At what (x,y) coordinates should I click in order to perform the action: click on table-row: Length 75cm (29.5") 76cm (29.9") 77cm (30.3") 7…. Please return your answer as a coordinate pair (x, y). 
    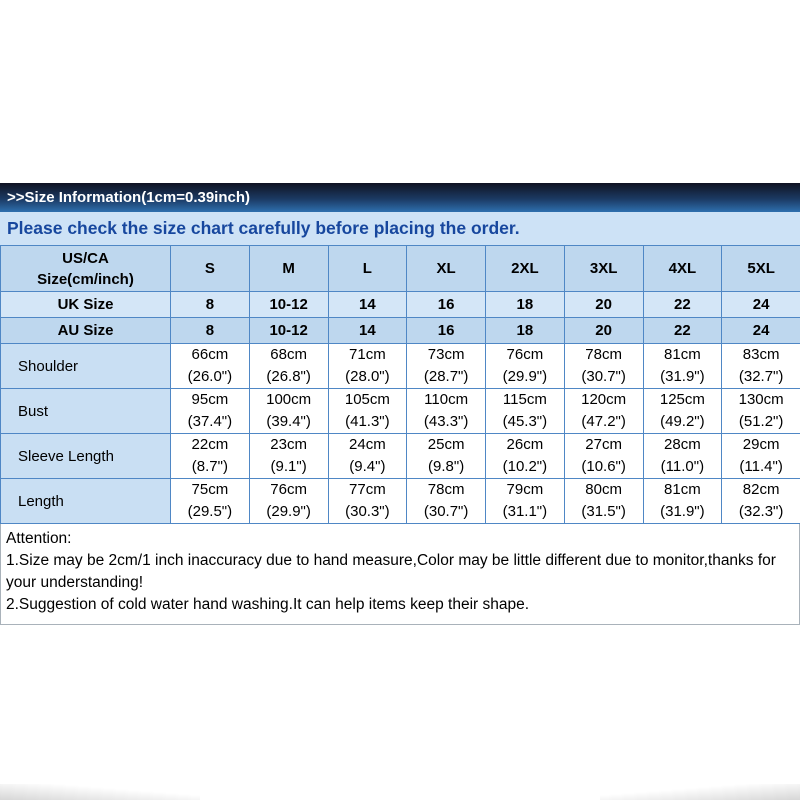
    Looking at the image, I should click on (400, 501).